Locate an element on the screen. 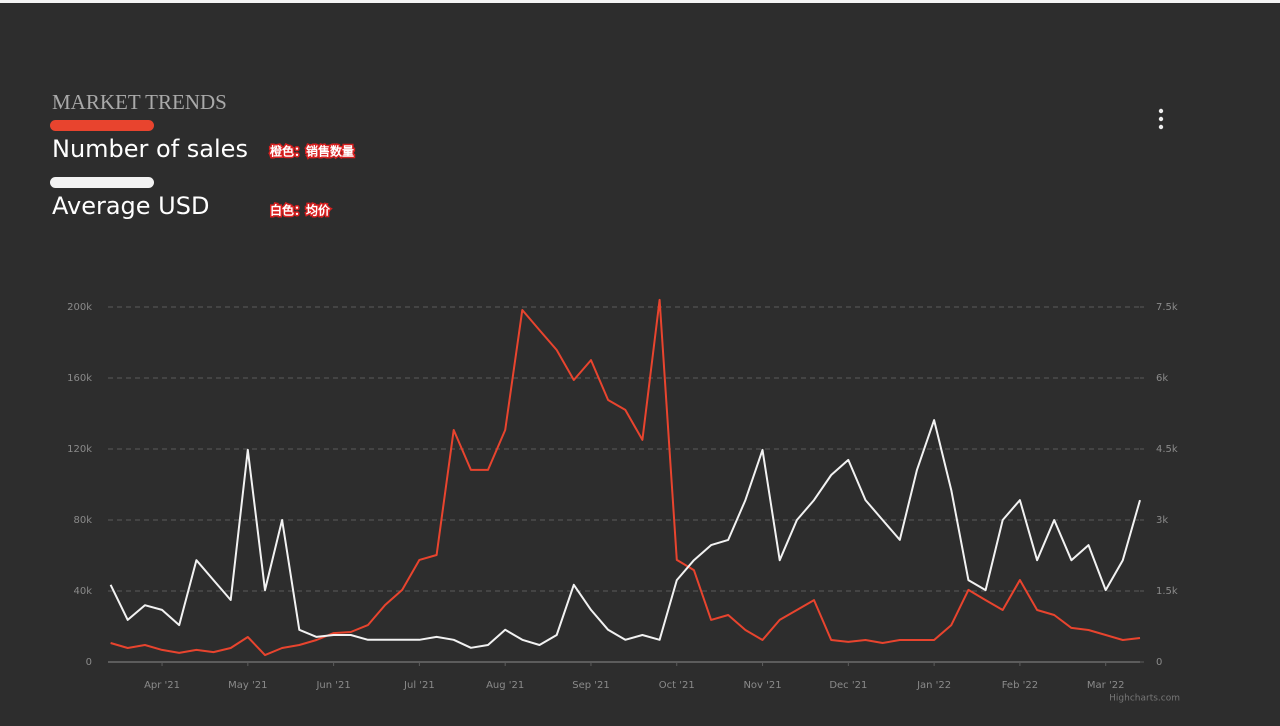  y-tick-label: 160k is located at coordinates (79, 378).